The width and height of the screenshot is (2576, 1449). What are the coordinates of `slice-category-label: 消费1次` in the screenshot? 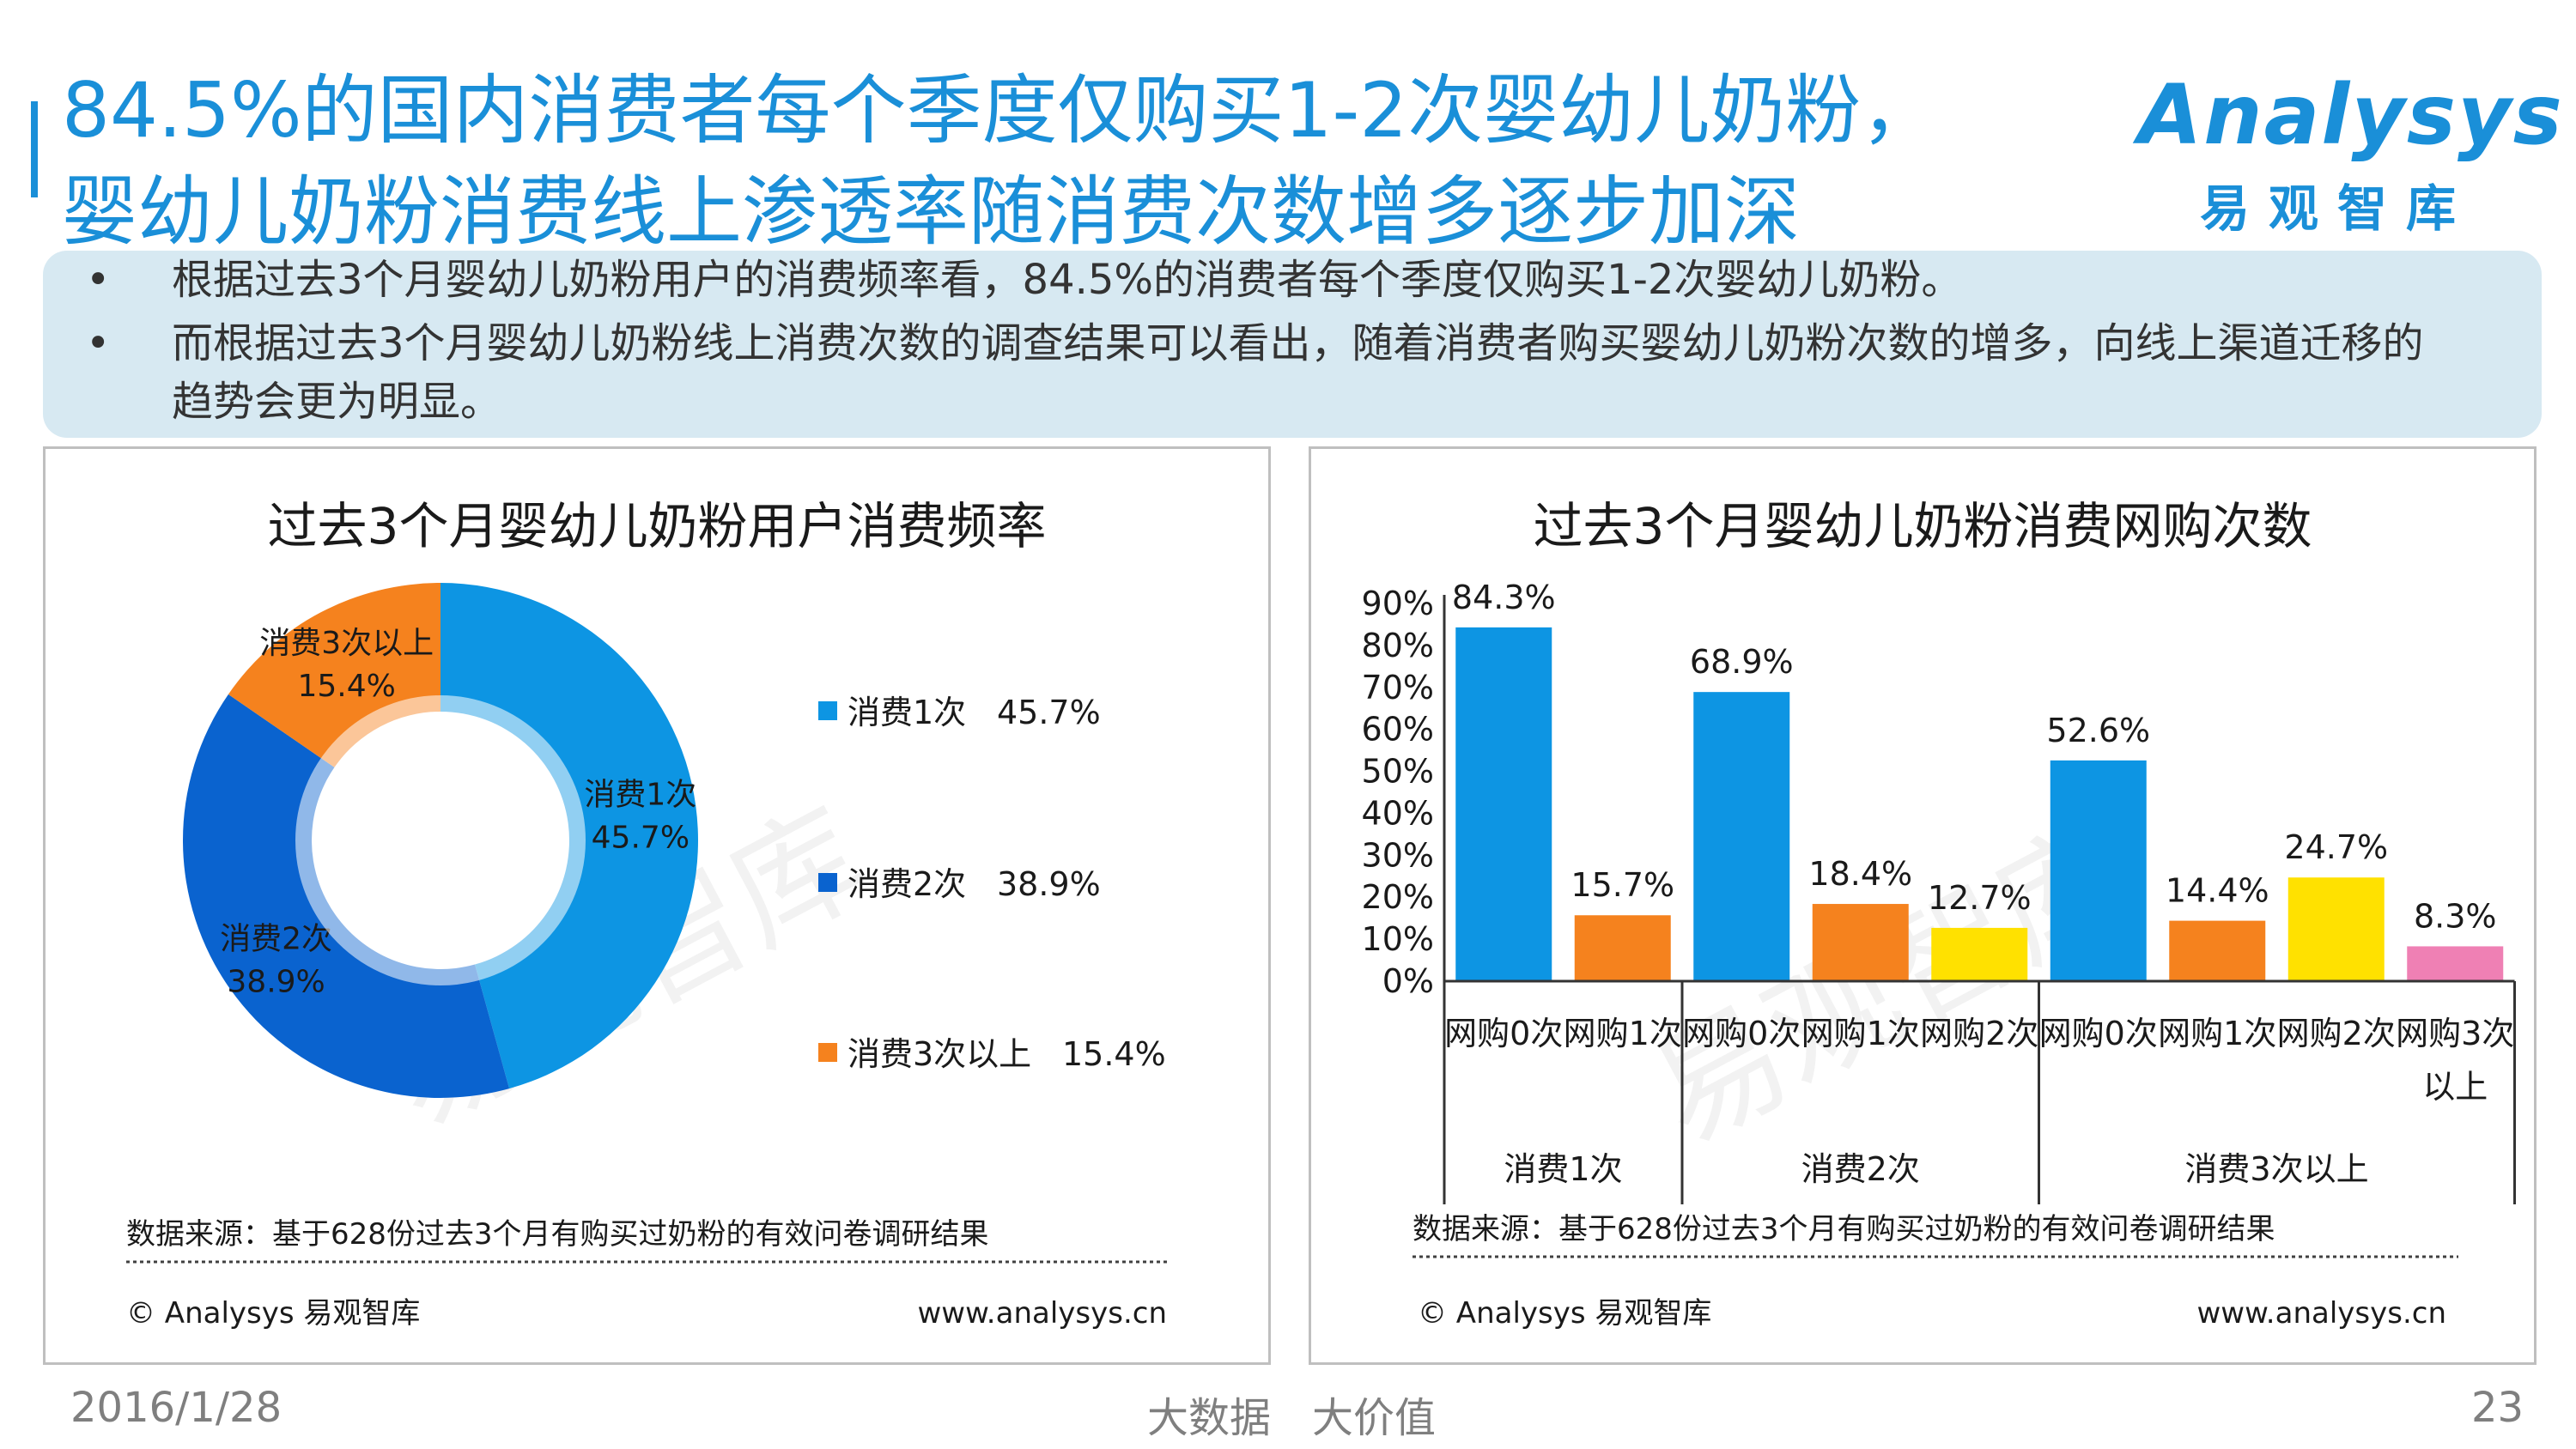 It's located at (640, 794).